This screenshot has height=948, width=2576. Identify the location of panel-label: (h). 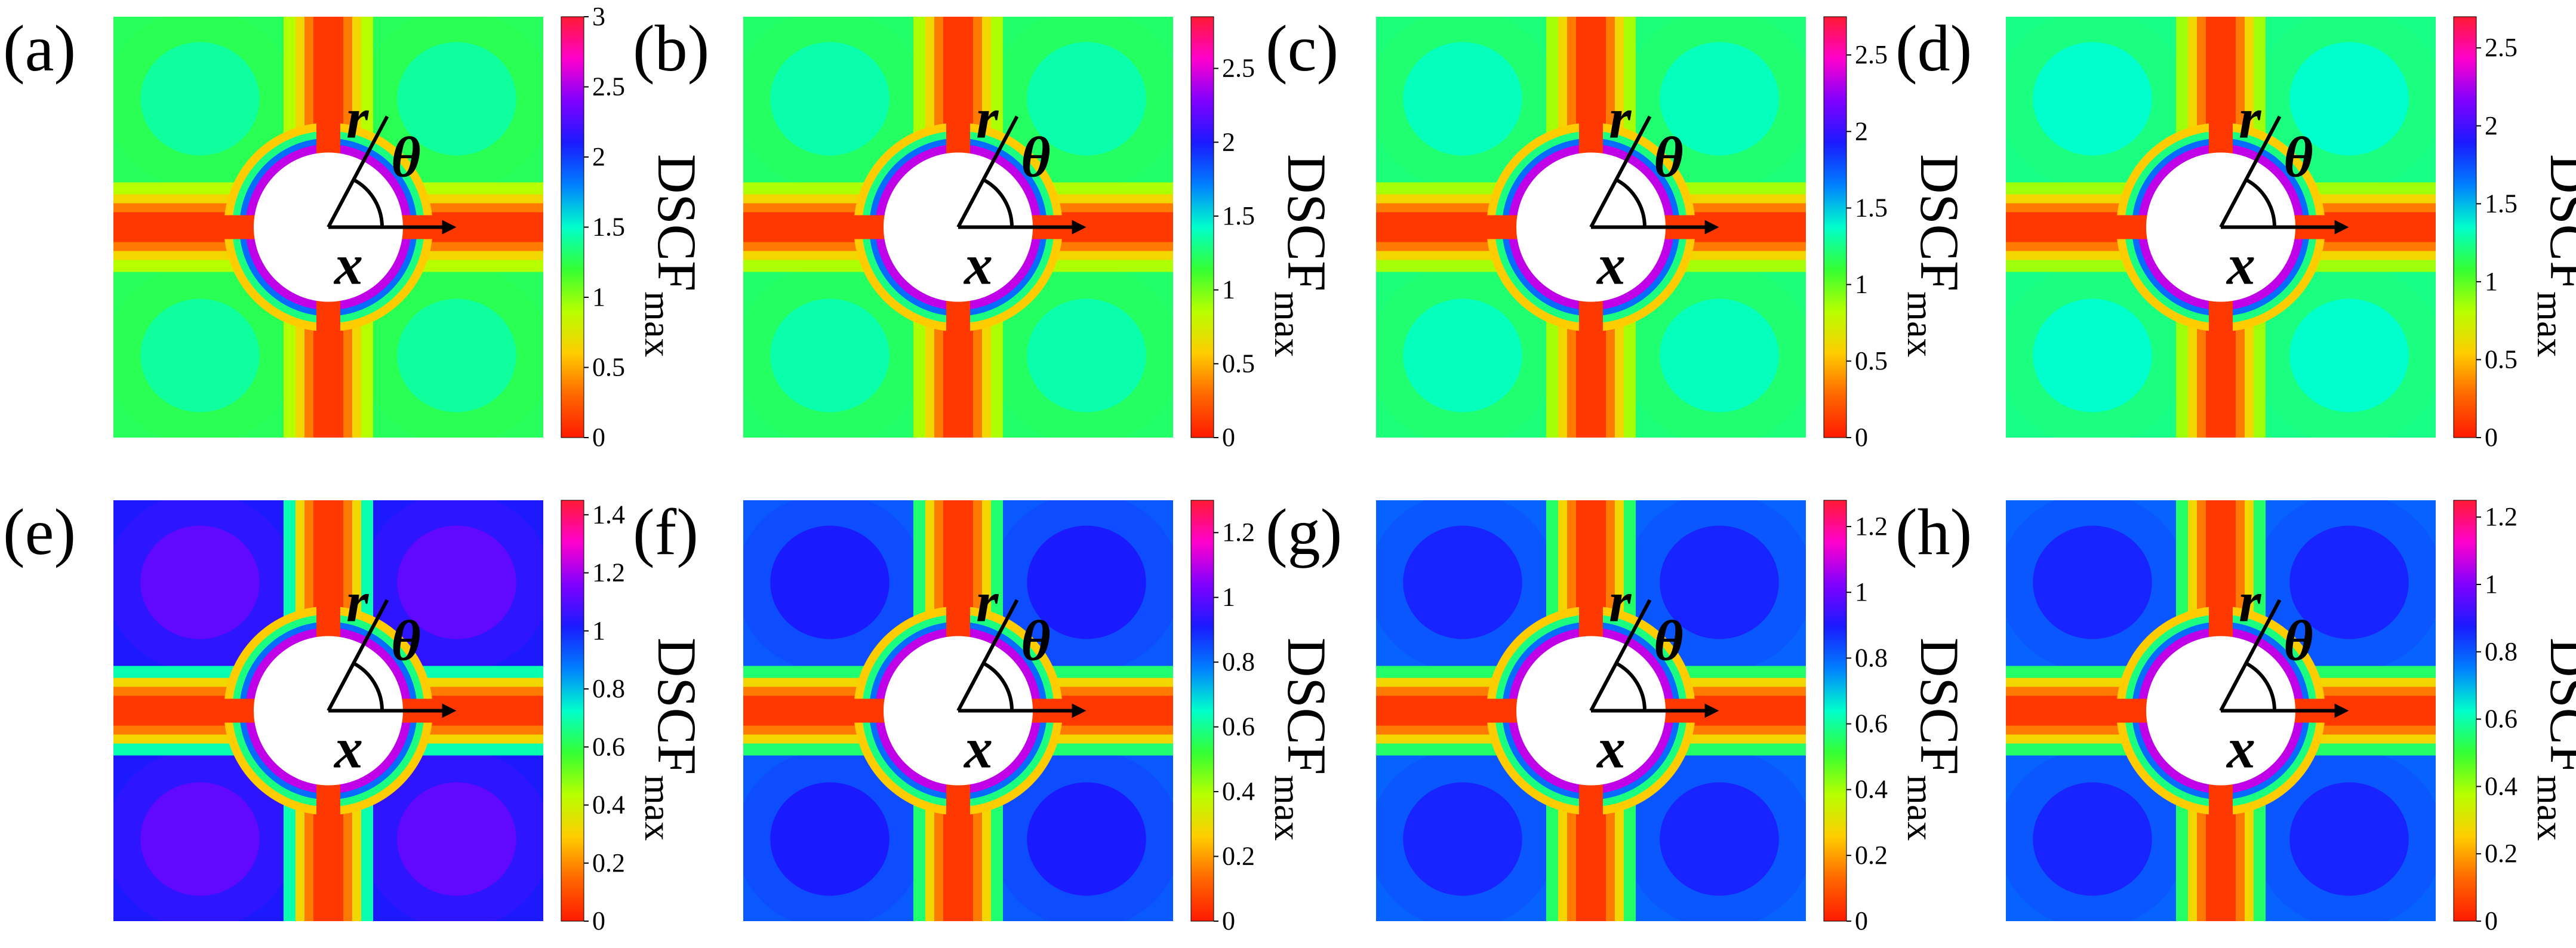
(1933, 531).